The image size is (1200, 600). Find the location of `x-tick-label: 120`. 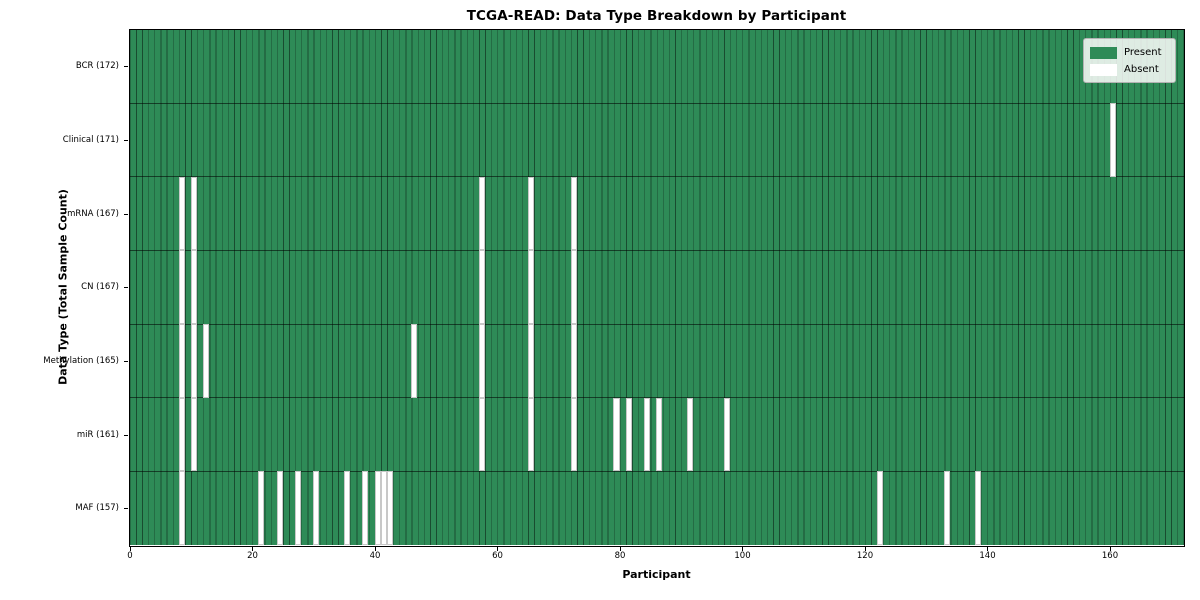

x-tick-label: 120 is located at coordinates (865, 556).